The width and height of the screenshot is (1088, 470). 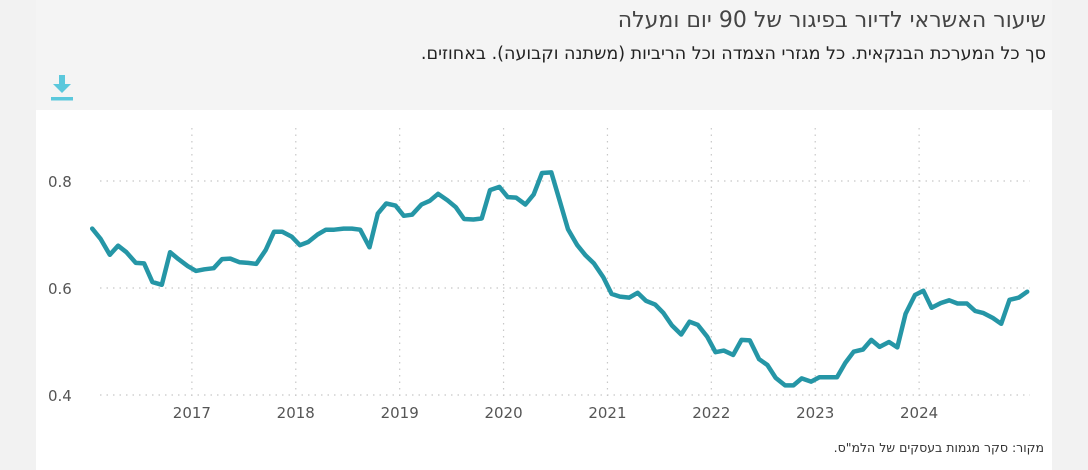 I want to click on x-tick-label: 2022, so click(x=711, y=413).